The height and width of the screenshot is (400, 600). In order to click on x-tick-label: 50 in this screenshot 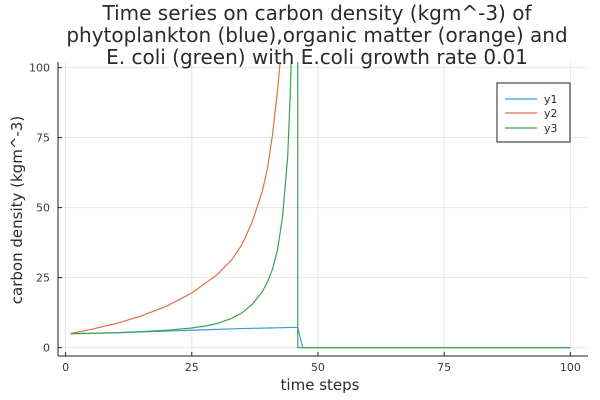, I will do `click(318, 367)`.